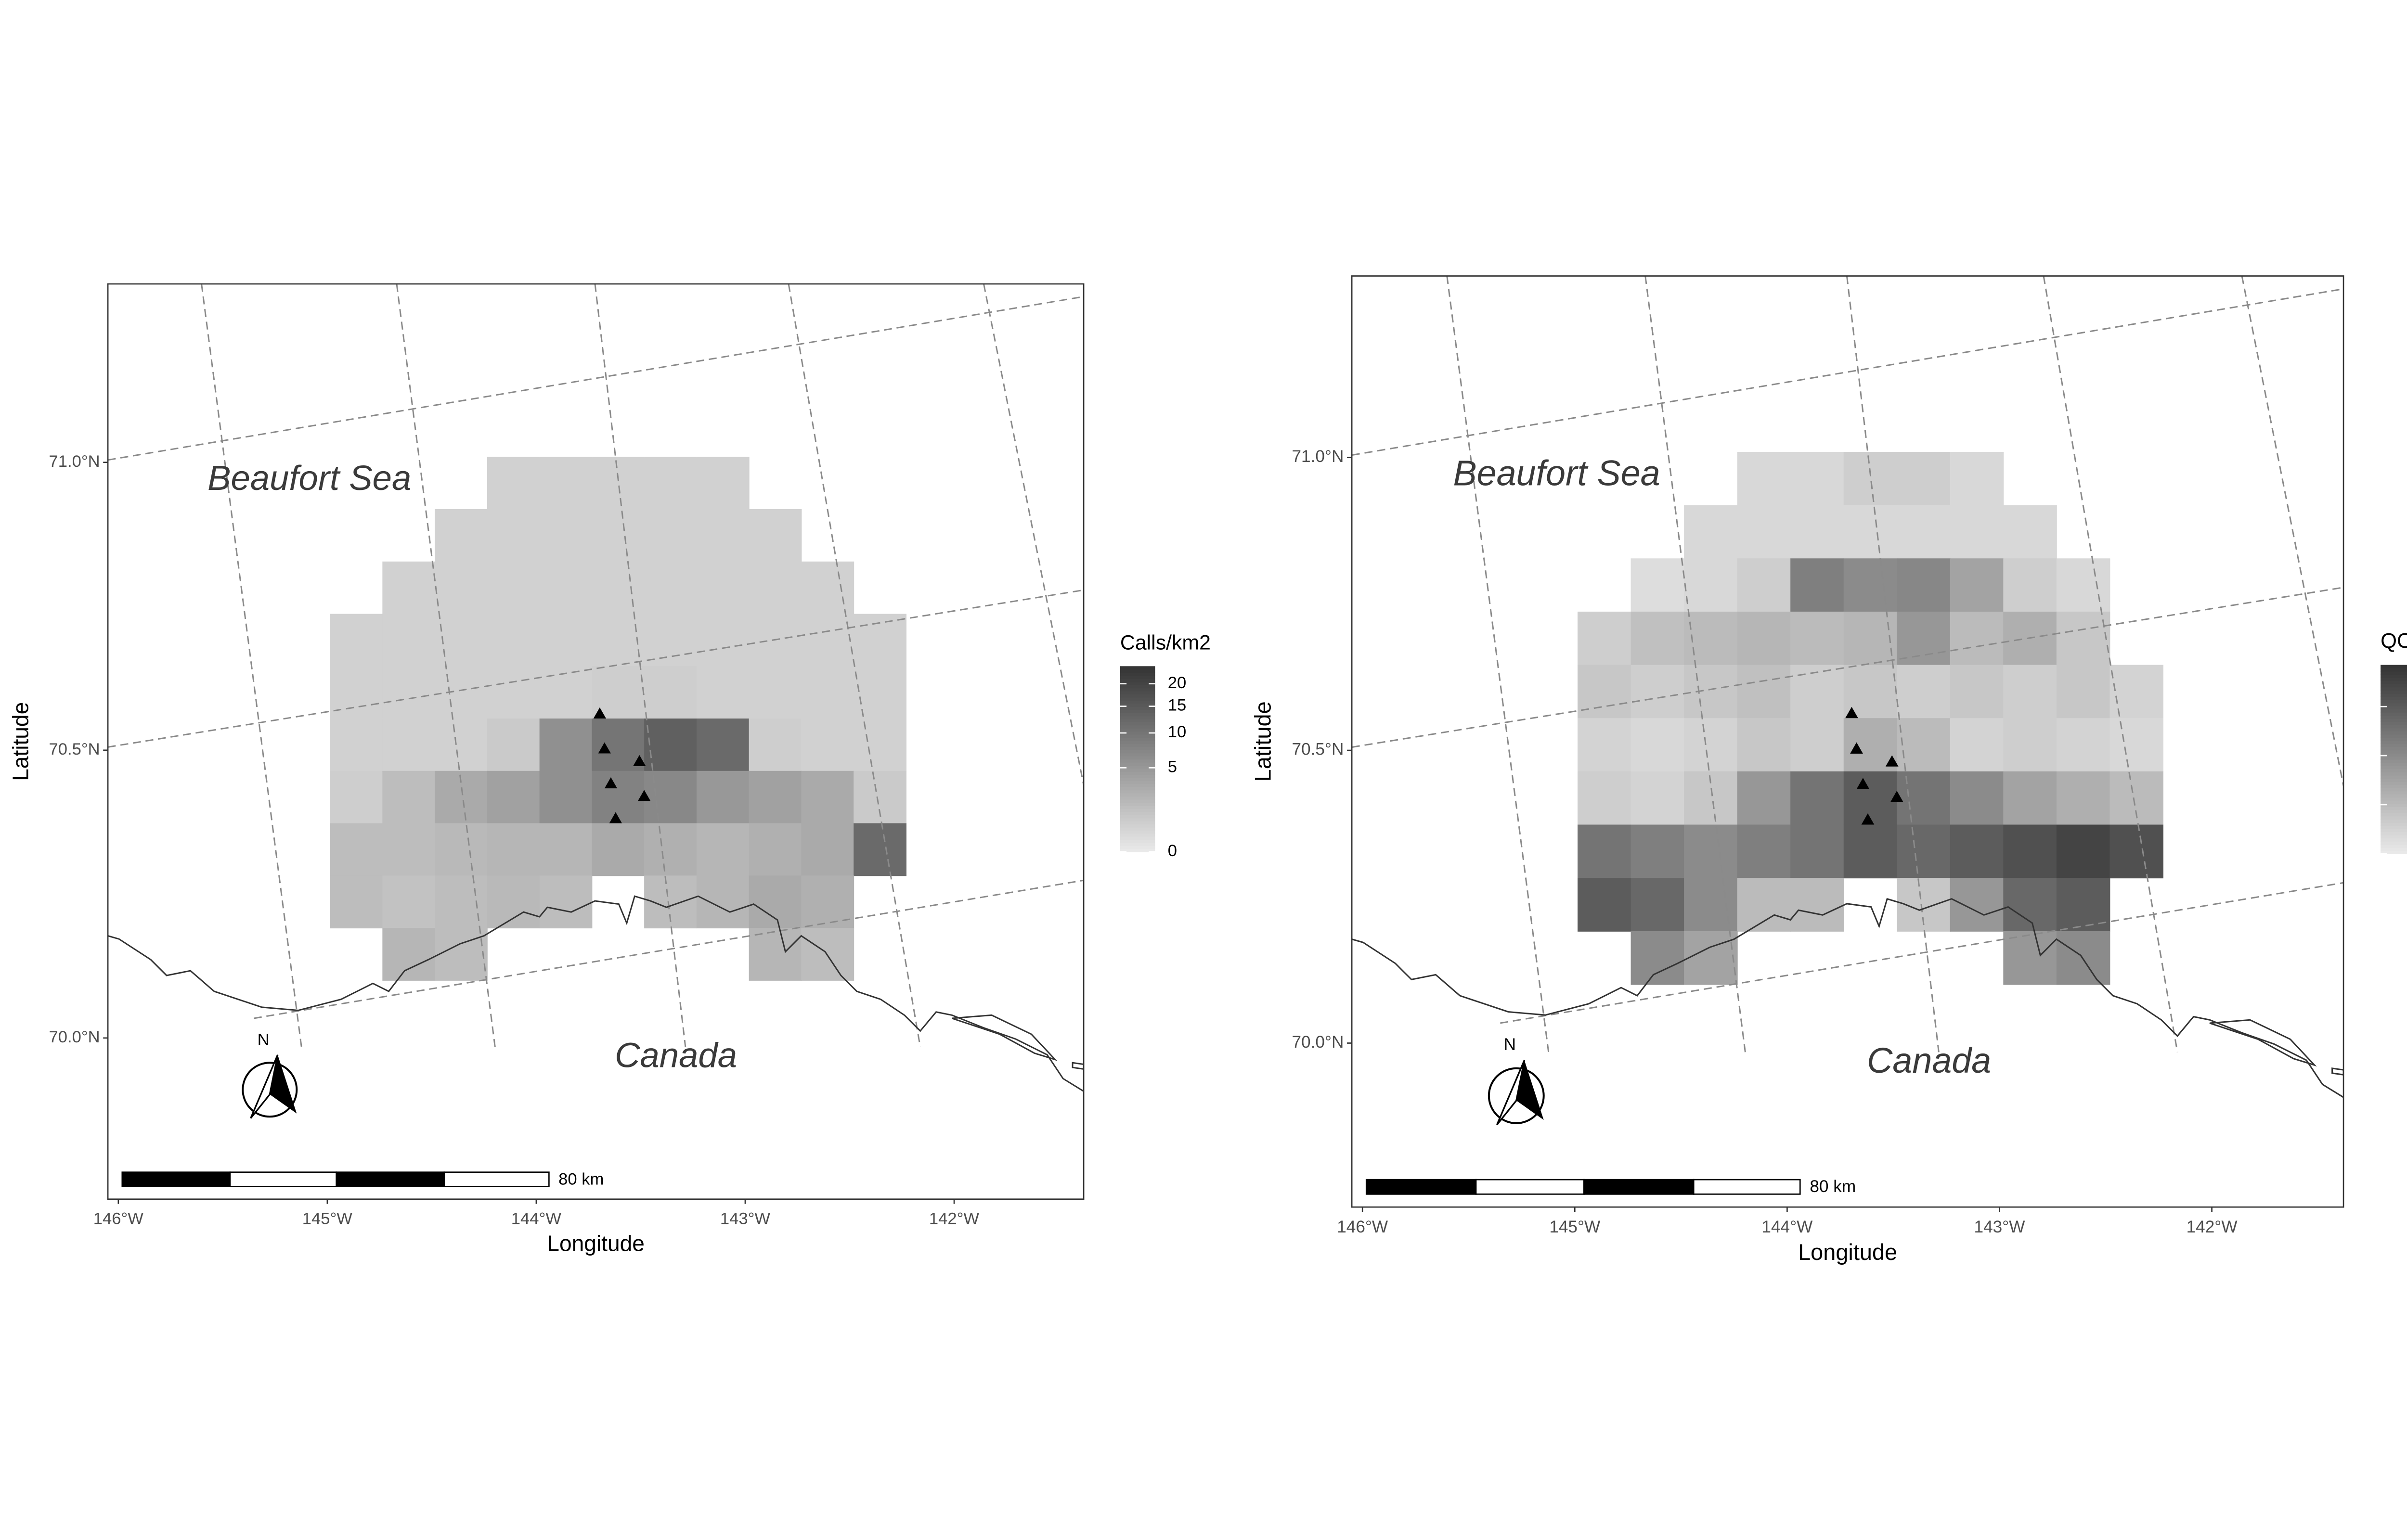 The height and width of the screenshot is (1540, 2407). Describe the element at coordinates (264, 1039) in the screenshot. I see `north-label: N` at that location.